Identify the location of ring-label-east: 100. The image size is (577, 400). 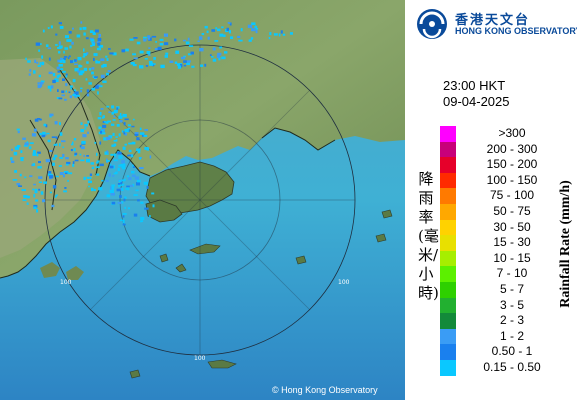
(344, 282).